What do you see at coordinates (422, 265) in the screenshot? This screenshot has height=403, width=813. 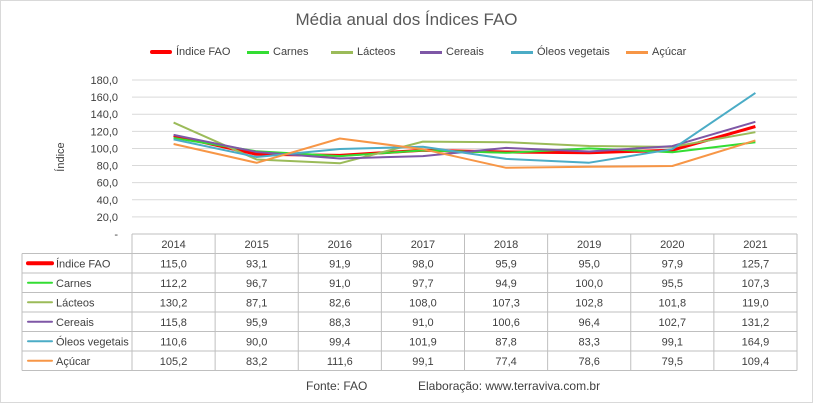 I see `data-label: 98,0` at bounding box center [422, 265].